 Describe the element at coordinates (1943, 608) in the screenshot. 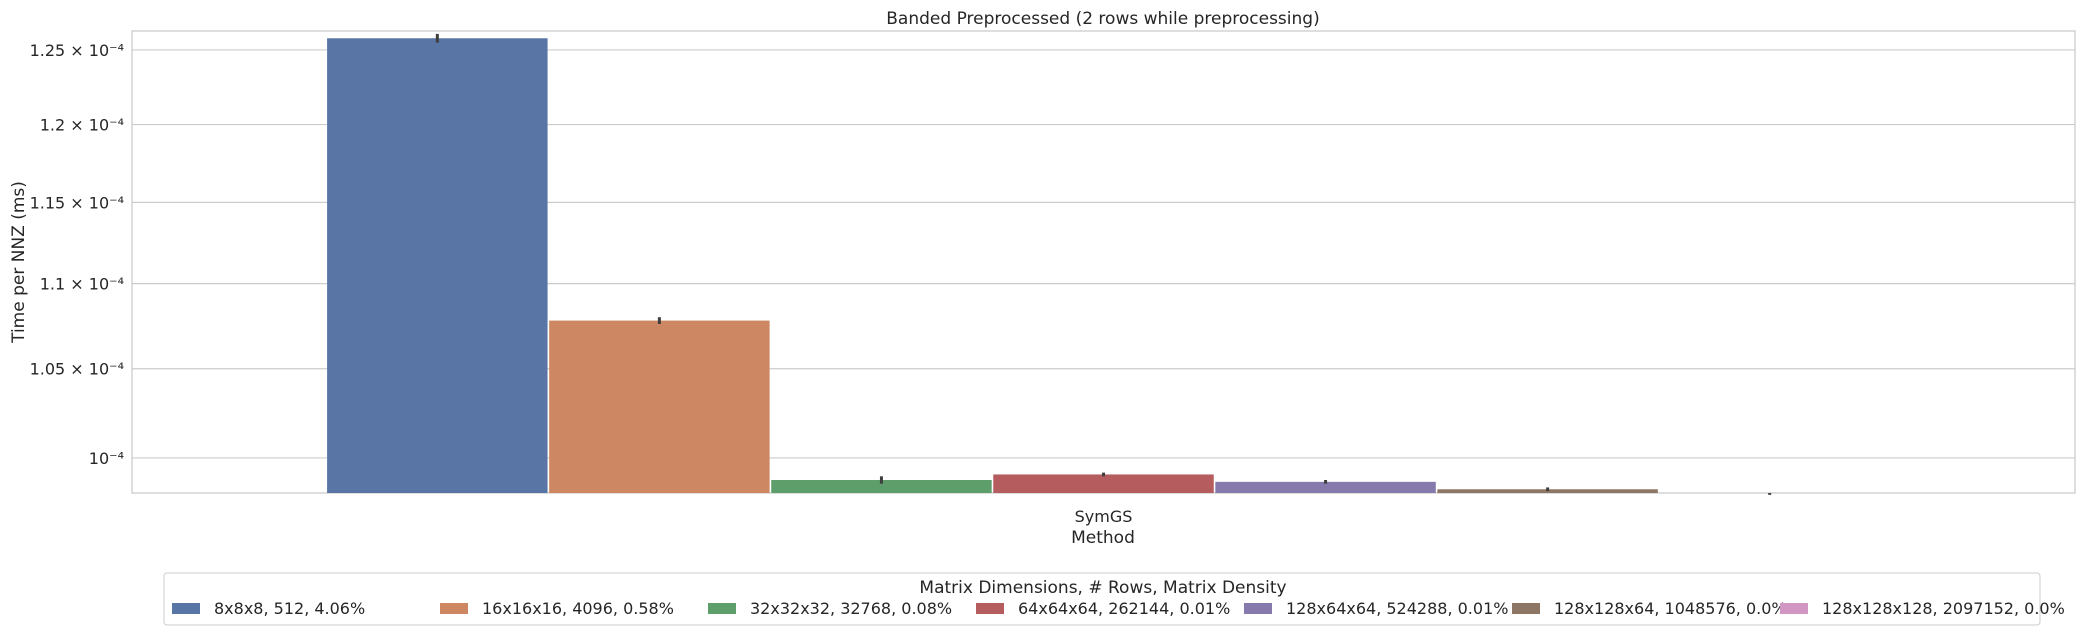

I see `legend-label: 128x128x128, 2097152, 0.0%` at that location.